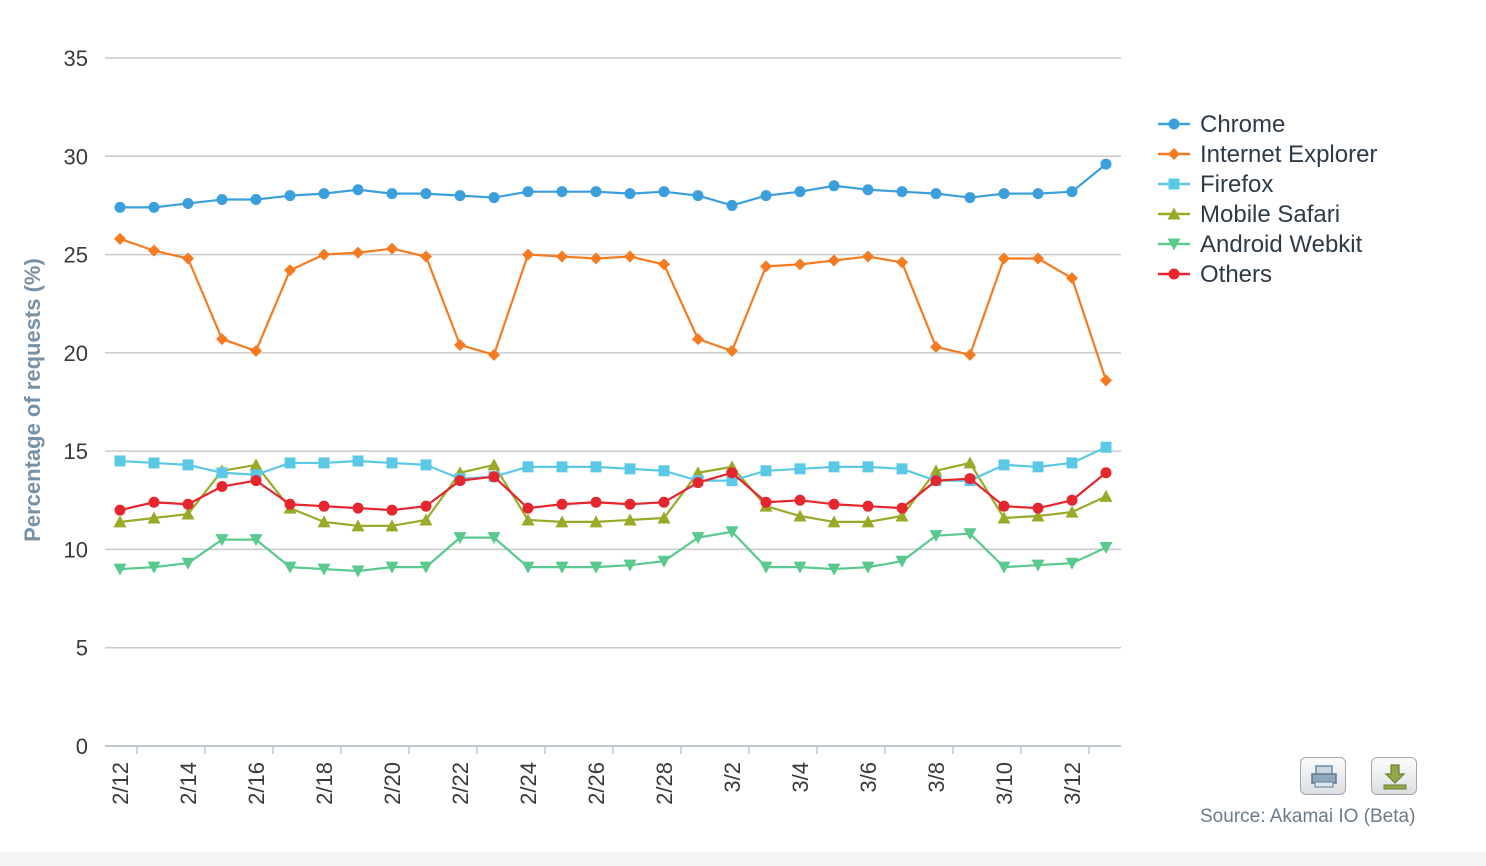  What do you see at coordinates (1249, 214) in the screenshot?
I see `legend-item: Mobile Safari` at bounding box center [1249, 214].